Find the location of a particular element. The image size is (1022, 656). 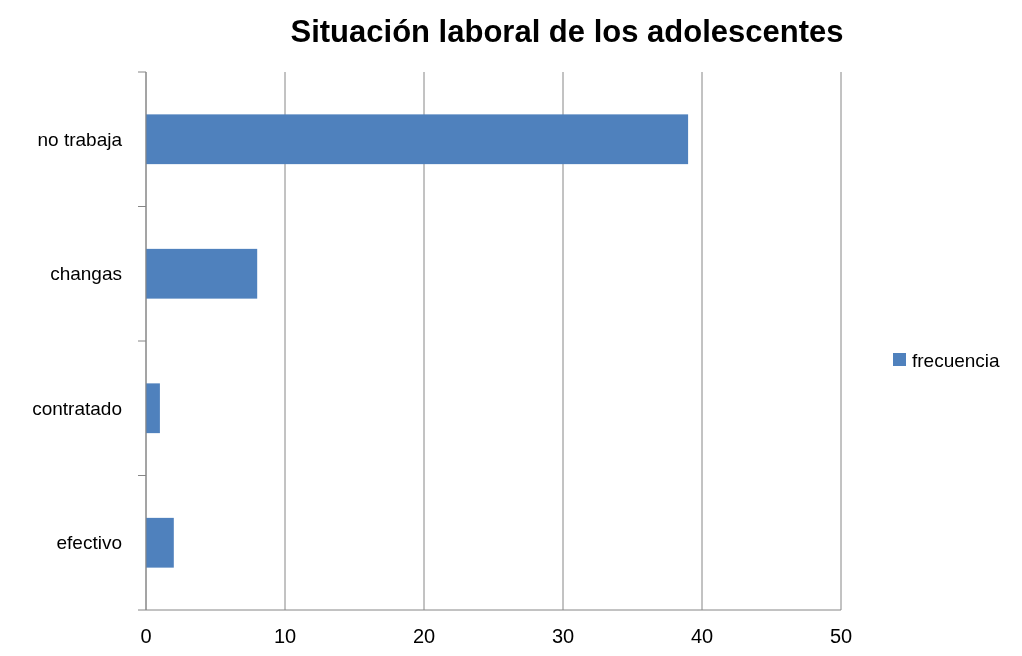

y-tick-label: no trabaja is located at coordinates (80, 139).